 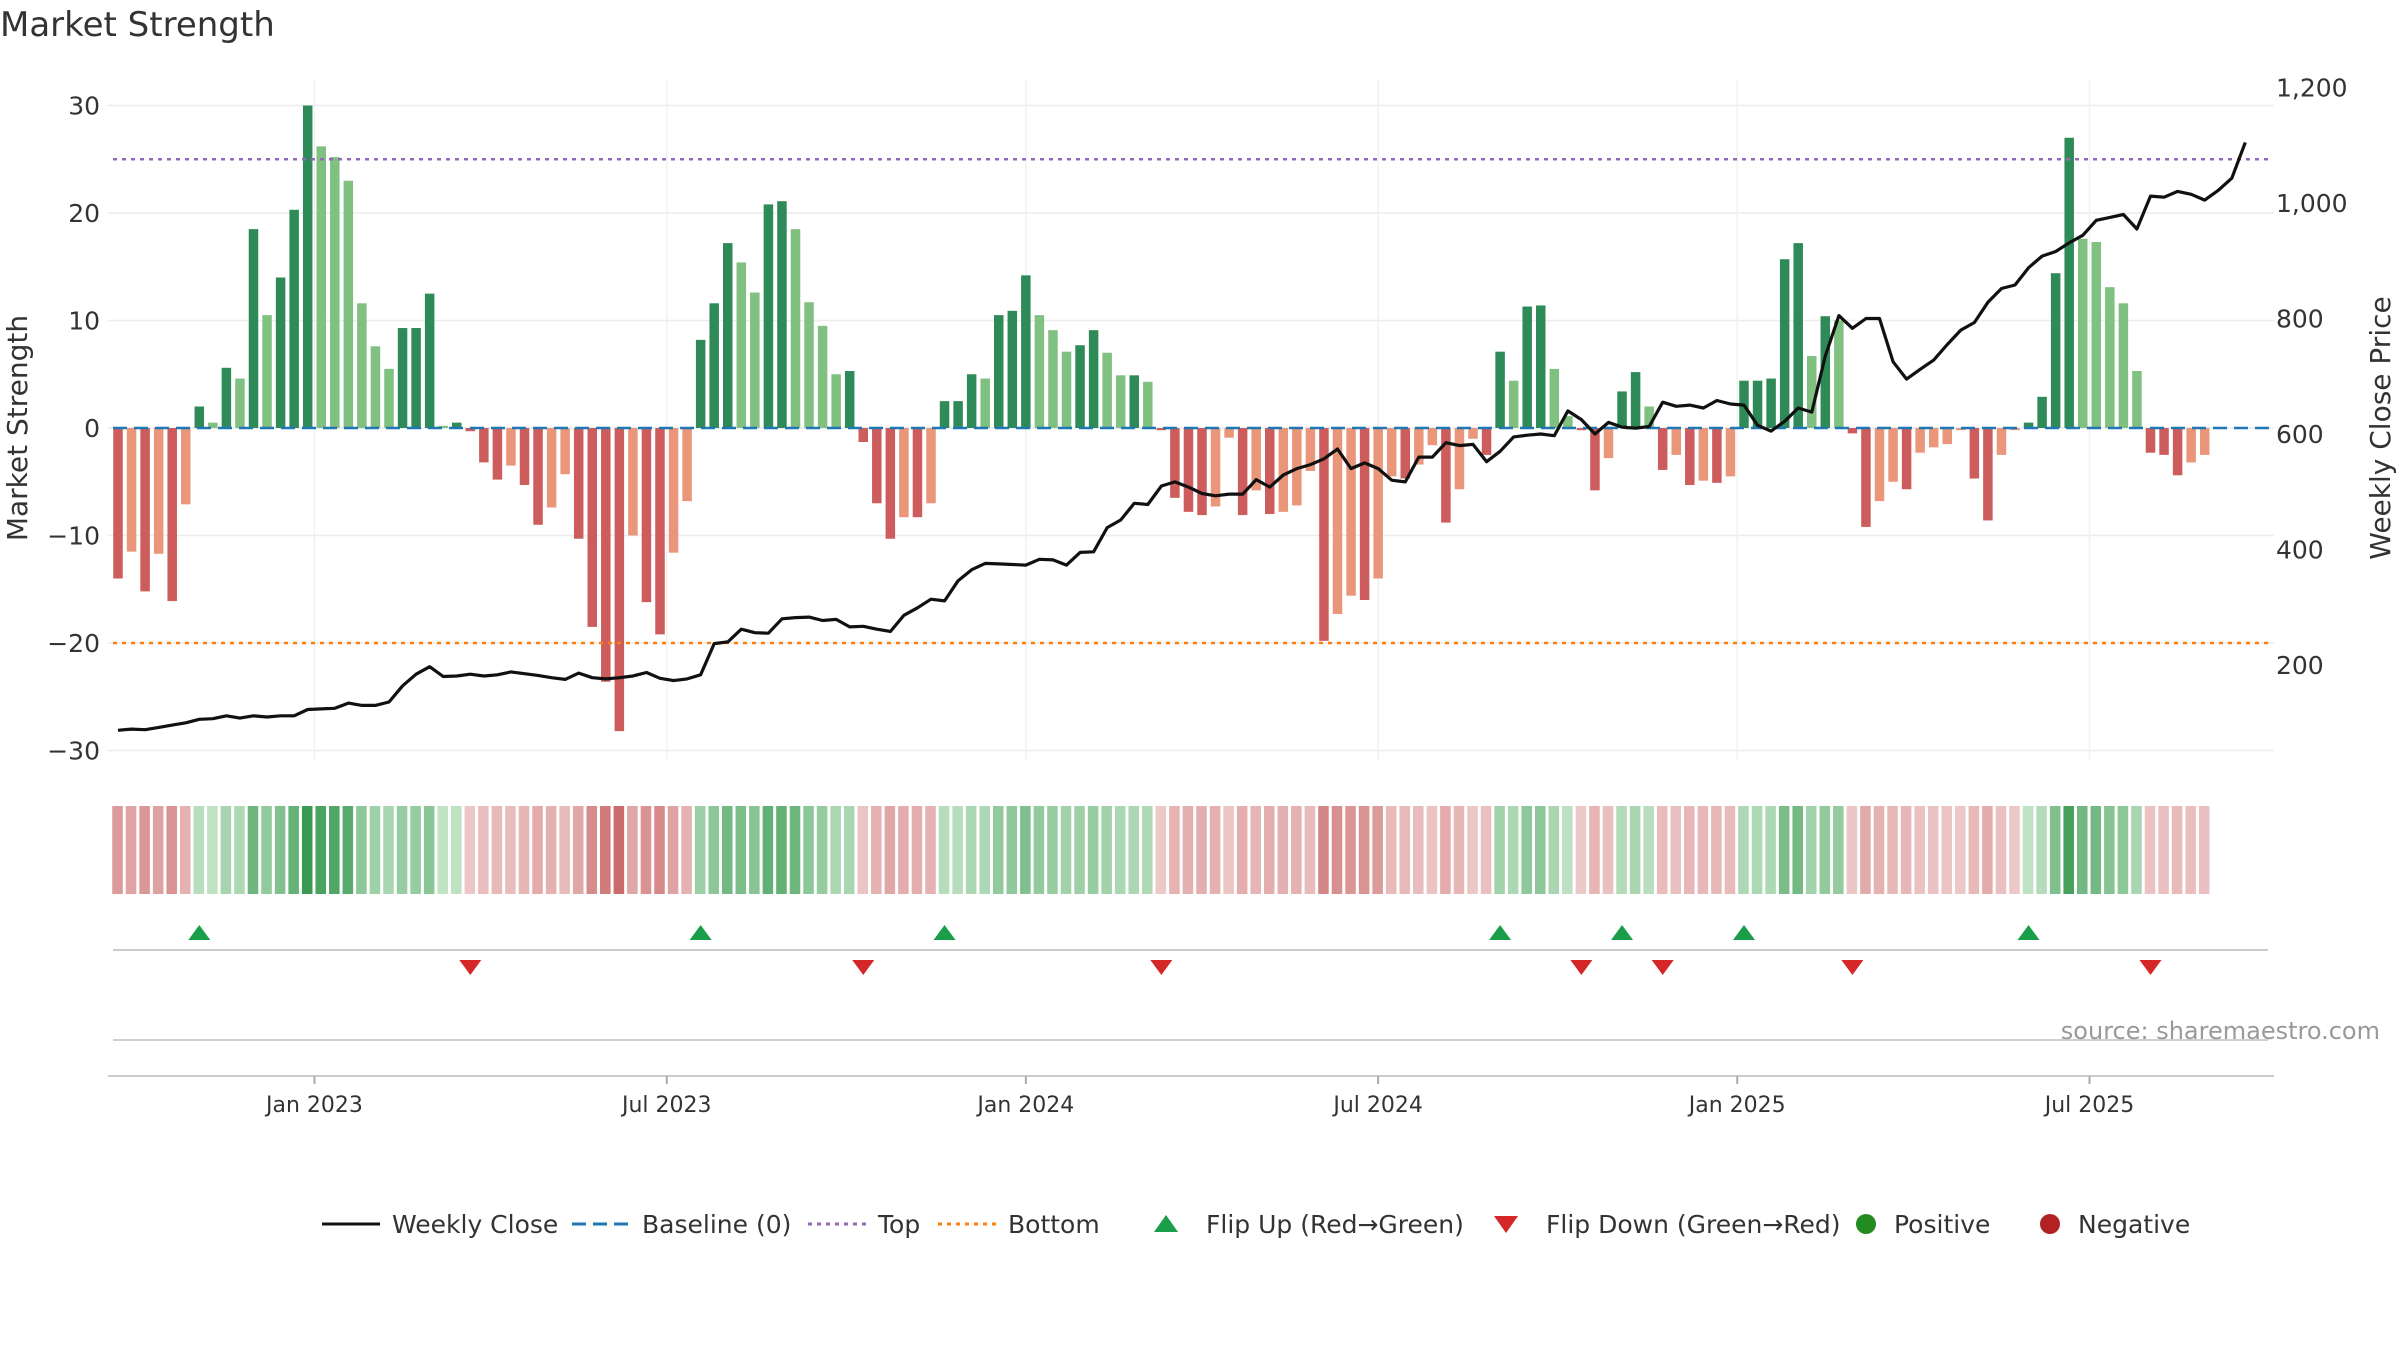 What do you see at coordinates (313, 1105) in the screenshot?
I see `x-tick-label: Jan 2023` at bounding box center [313, 1105].